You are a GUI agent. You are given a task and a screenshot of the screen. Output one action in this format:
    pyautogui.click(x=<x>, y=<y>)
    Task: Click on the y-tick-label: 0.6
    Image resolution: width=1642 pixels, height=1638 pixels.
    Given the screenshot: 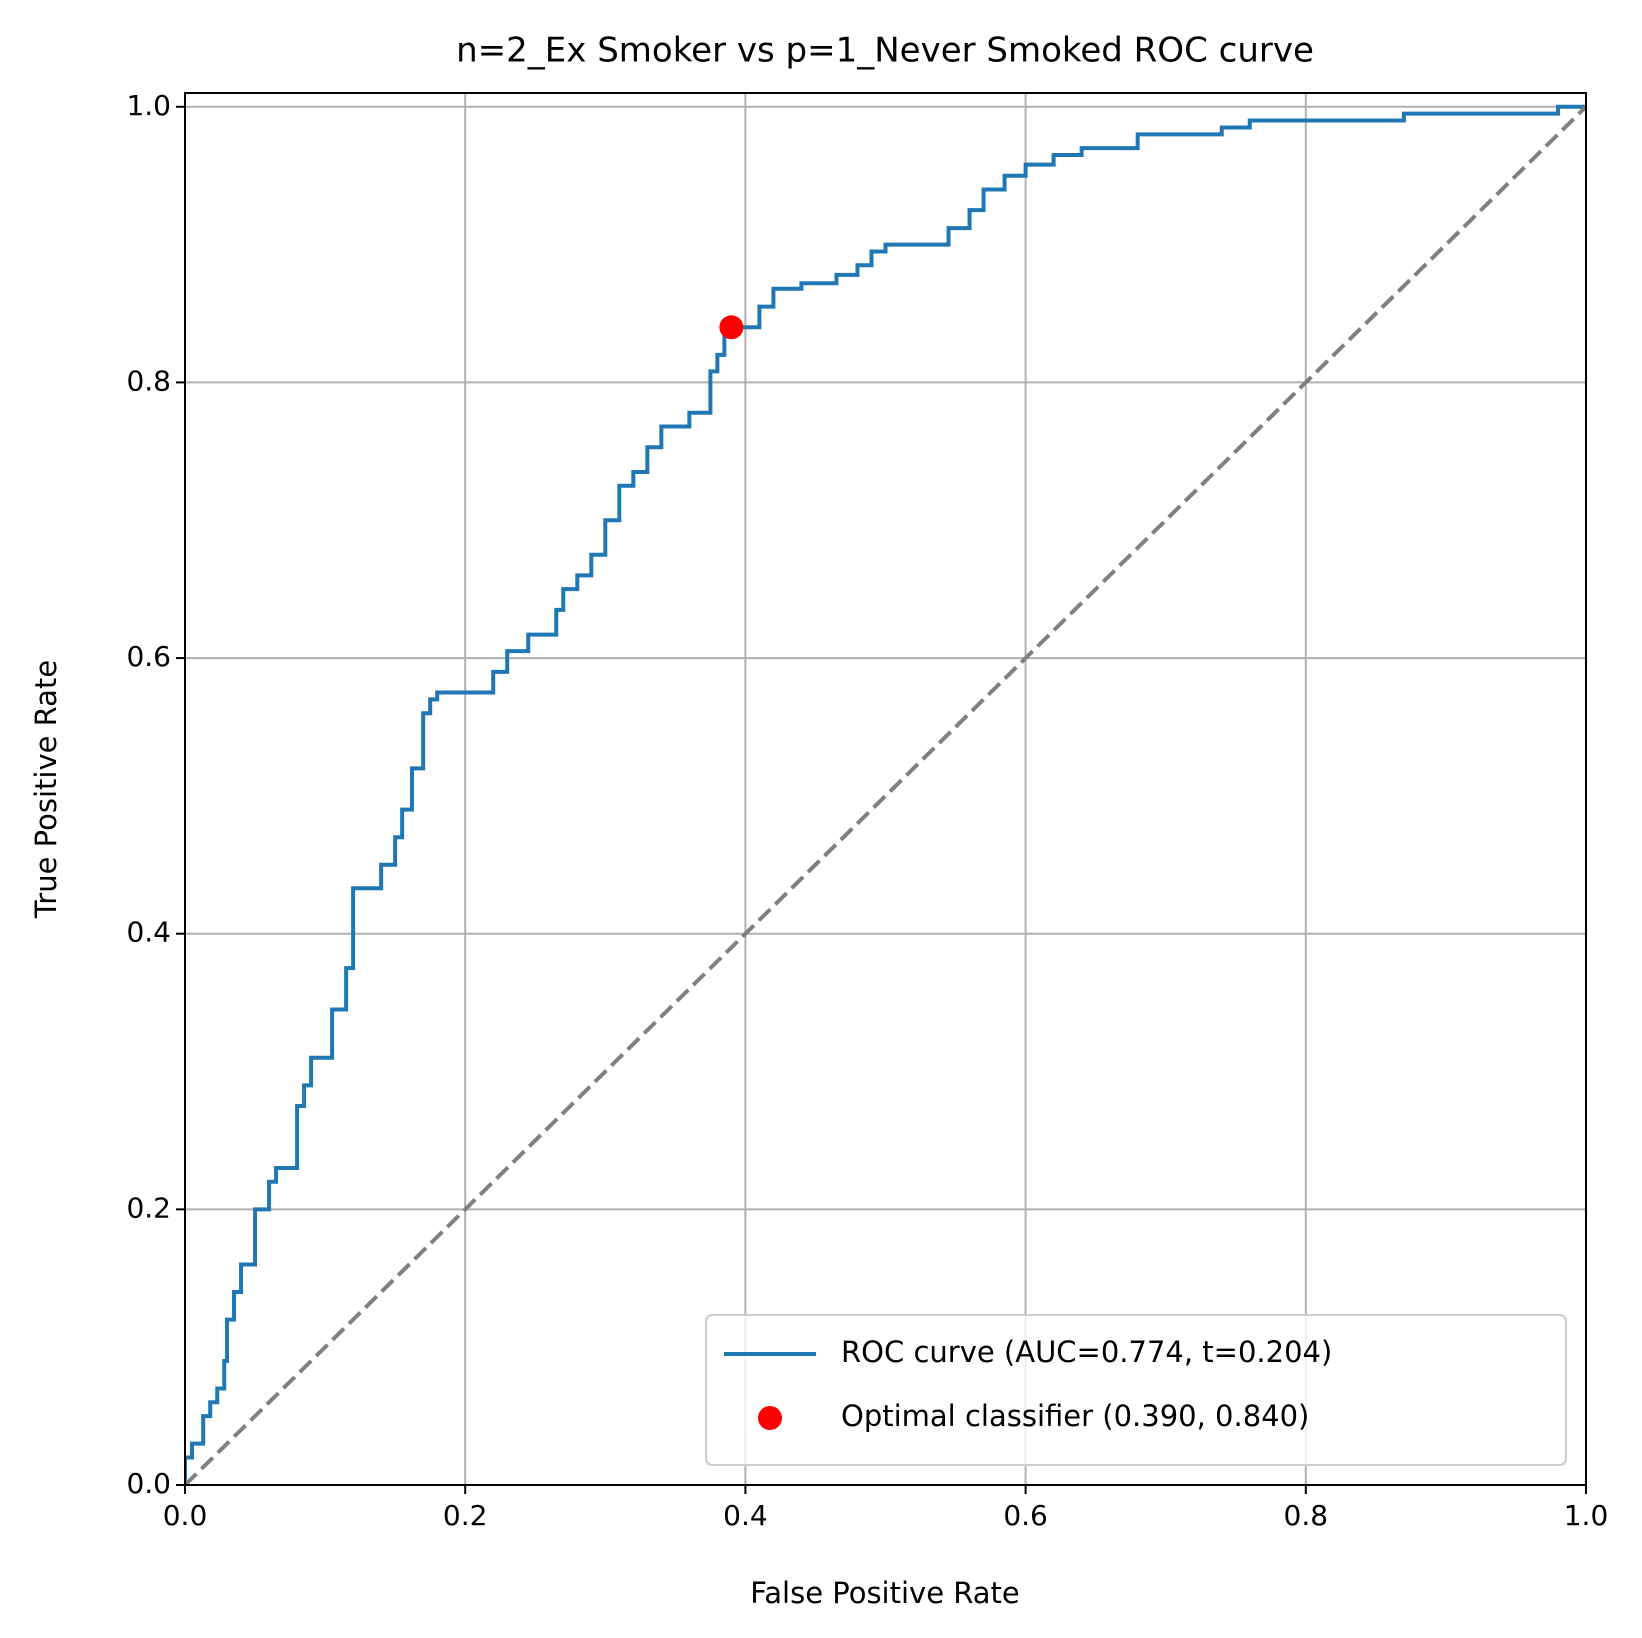 What is the action you would take?
    pyautogui.click(x=148, y=656)
    